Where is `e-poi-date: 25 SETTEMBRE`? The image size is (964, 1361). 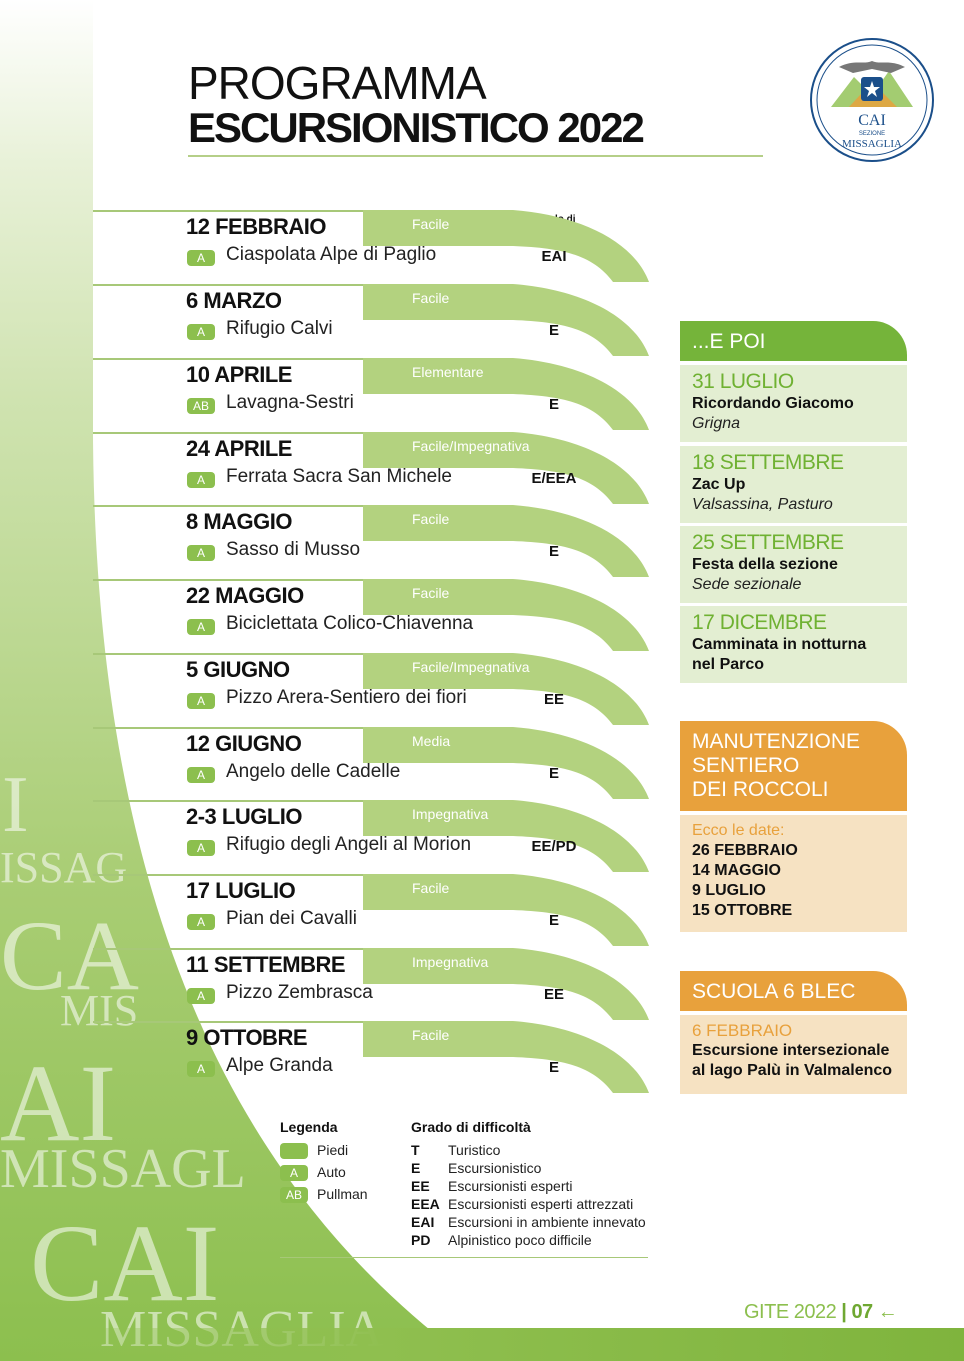
e-poi-date: 25 SETTEMBRE is located at coordinates (768, 542).